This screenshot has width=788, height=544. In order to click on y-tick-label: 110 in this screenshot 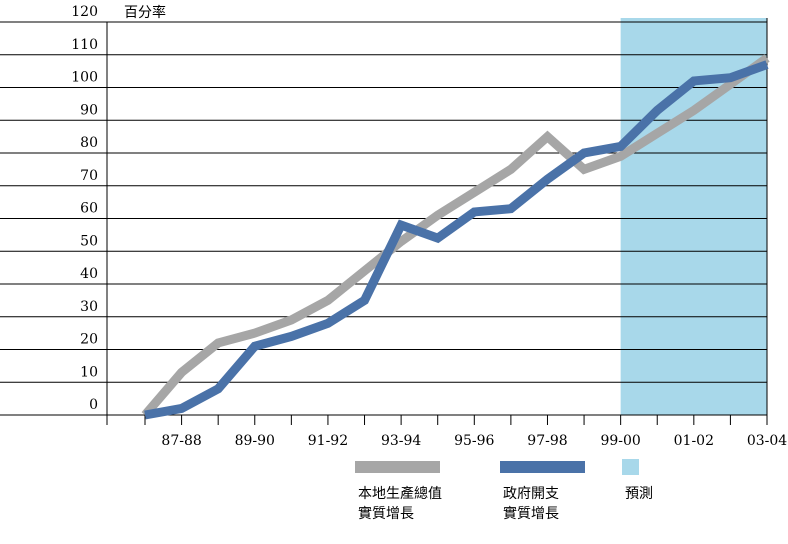, I will do `click(84, 45)`.